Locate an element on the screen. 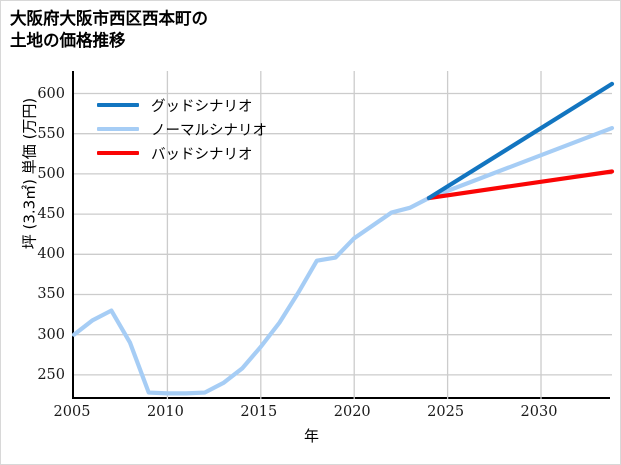 The height and width of the screenshot is (465, 621). y-axis-tick-label: 500 is located at coordinates (51, 173).